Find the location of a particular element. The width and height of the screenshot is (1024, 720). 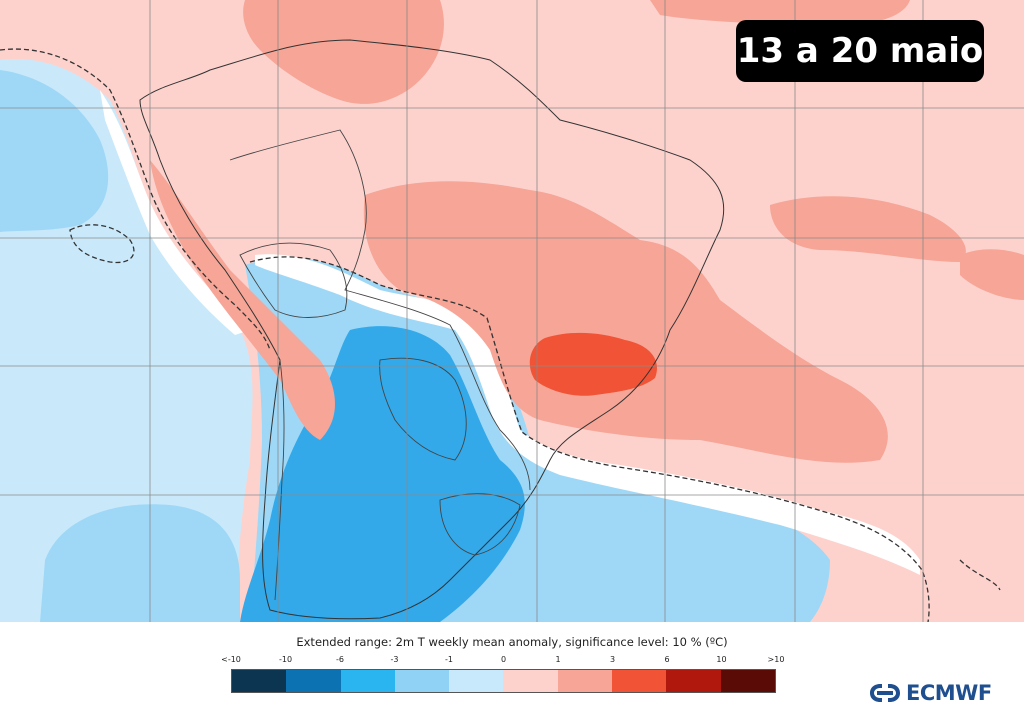

ecmwf-logo: ECMWF is located at coordinates (930, 693).